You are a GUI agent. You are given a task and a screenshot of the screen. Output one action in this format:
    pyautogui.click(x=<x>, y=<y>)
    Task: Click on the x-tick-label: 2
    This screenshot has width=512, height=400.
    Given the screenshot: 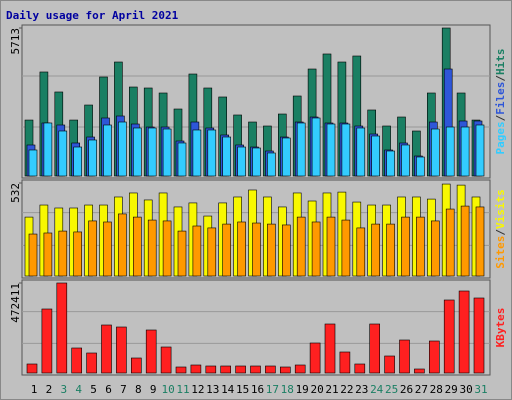 What is the action you would take?
    pyautogui.click(x=49, y=389)
    